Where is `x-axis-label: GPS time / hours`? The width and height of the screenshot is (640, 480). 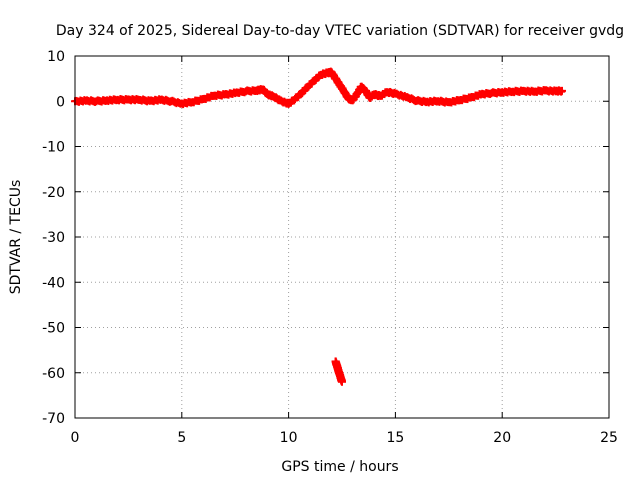 x-axis-label: GPS time / hours is located at coordinates (339, 467).